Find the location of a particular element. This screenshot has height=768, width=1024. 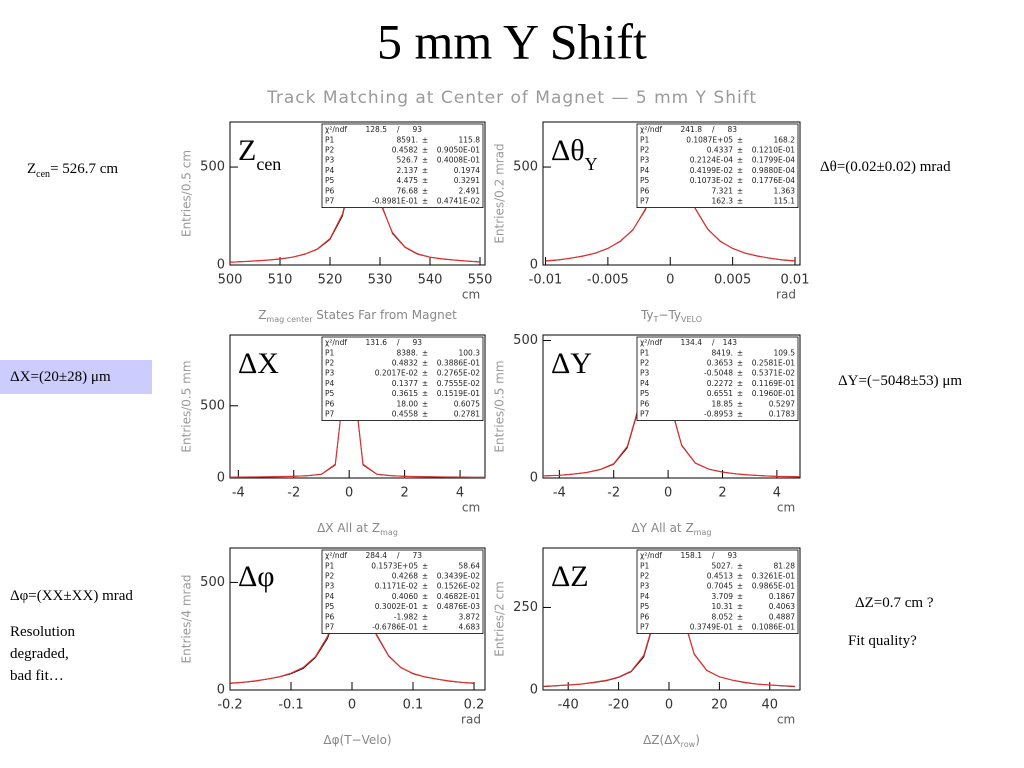

annotation-text: Fit quality? is located at coordinates (882, 641).